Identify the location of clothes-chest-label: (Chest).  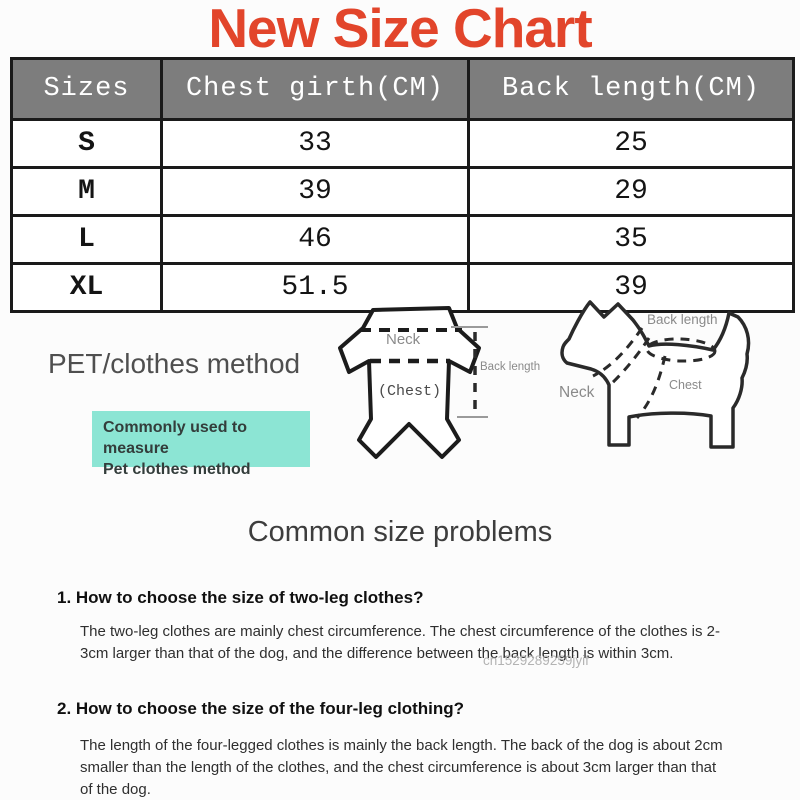
(409, 391).